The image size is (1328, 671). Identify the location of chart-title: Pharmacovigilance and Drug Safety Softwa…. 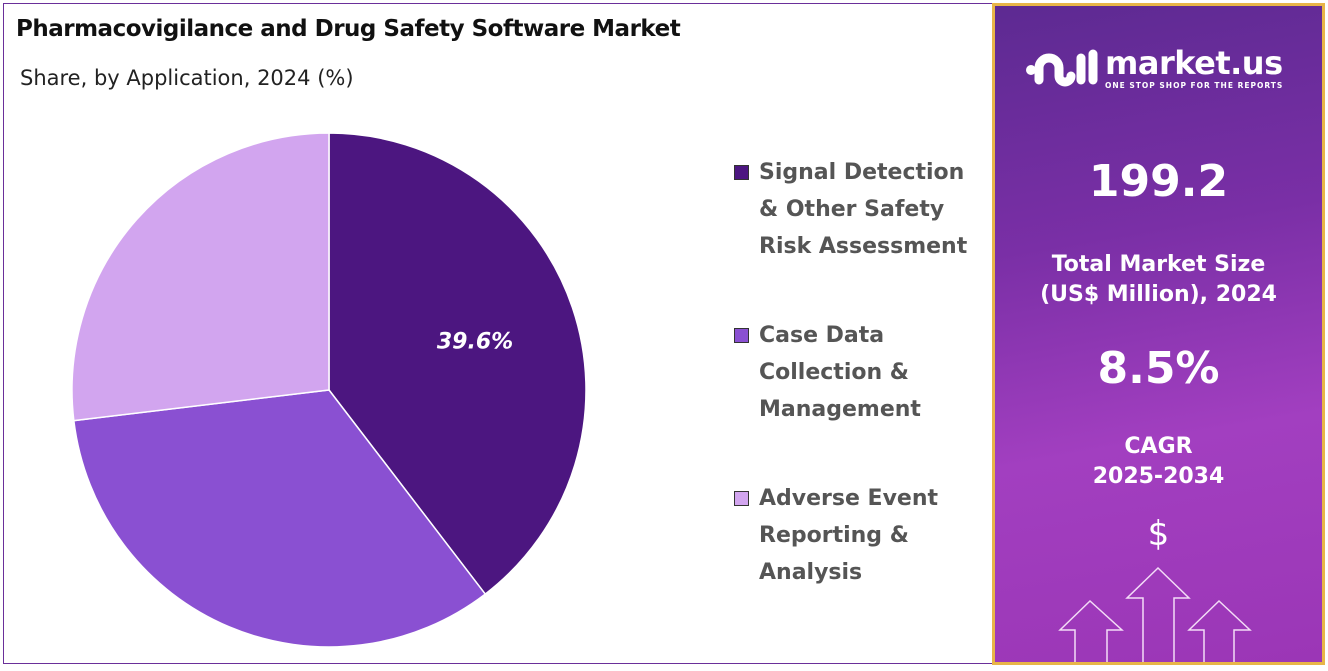
(348, 29).